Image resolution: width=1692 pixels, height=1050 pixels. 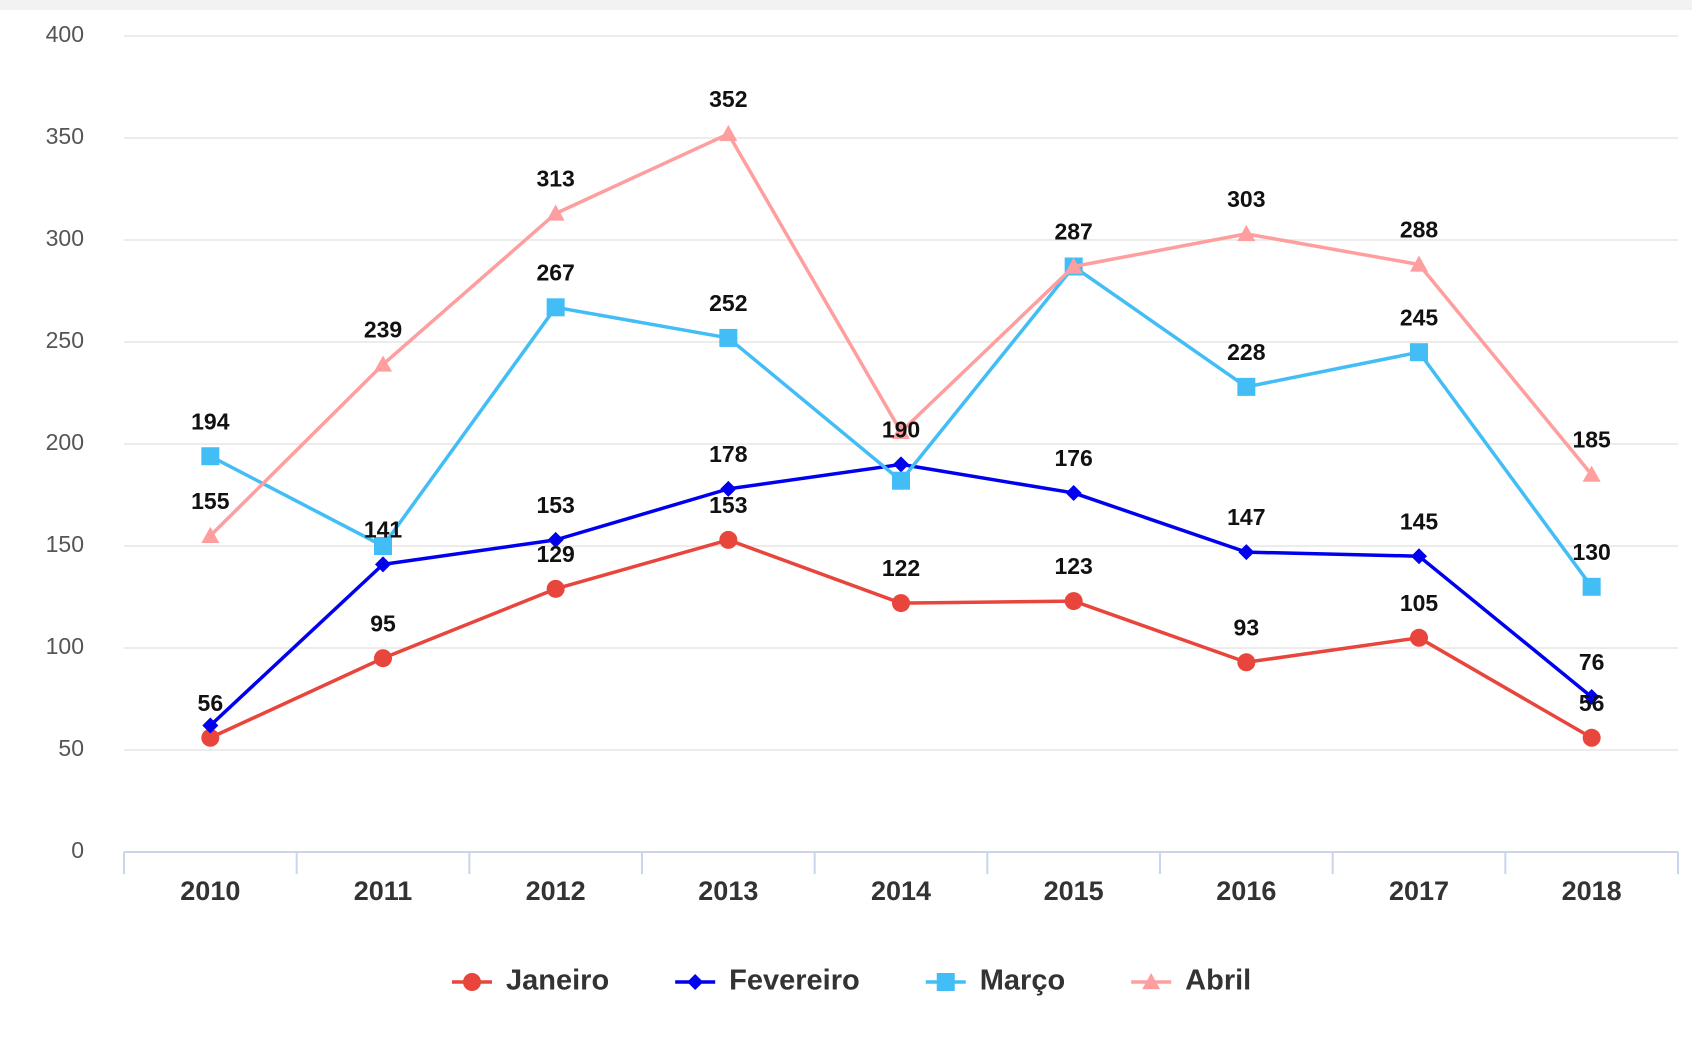 What do you see at coordinates (383, 623) in the screenshot?
I see `data-label: 95` at bounding box center [383, 623].